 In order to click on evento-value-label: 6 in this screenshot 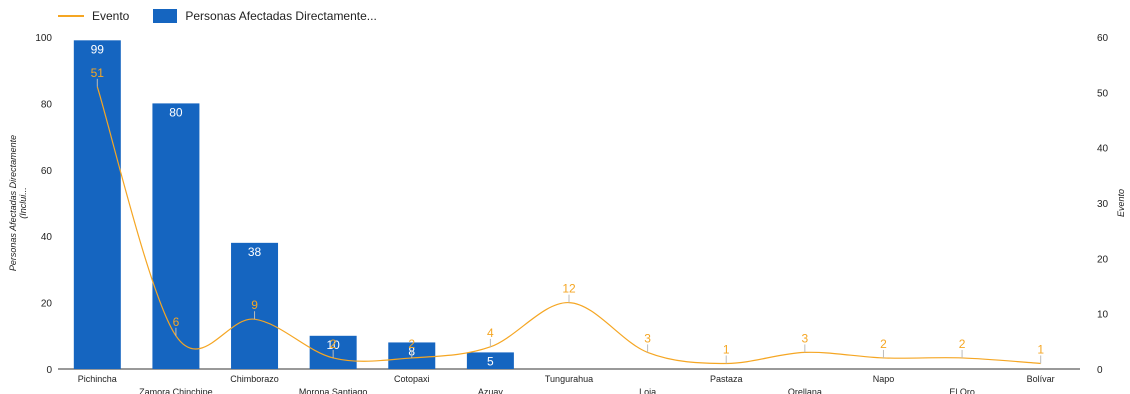, I will do `click(176, 322)`.